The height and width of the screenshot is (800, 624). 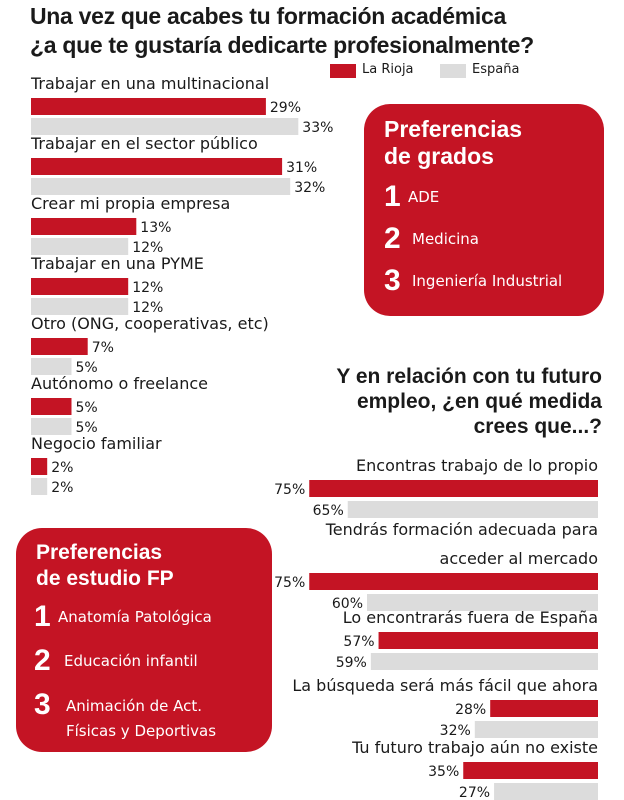 I want to click on grados-rank-1: 1, so click(x=392, y=196).